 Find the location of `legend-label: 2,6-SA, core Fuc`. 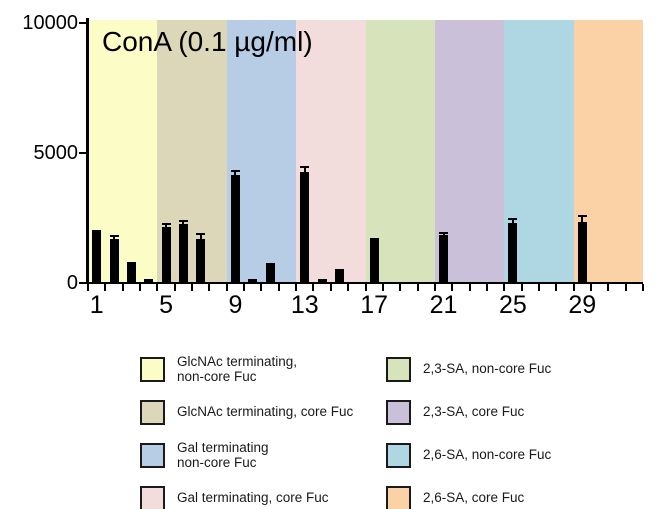

legend-label: 2,6-SA, core Fuc is located at coordinates (474, 498).